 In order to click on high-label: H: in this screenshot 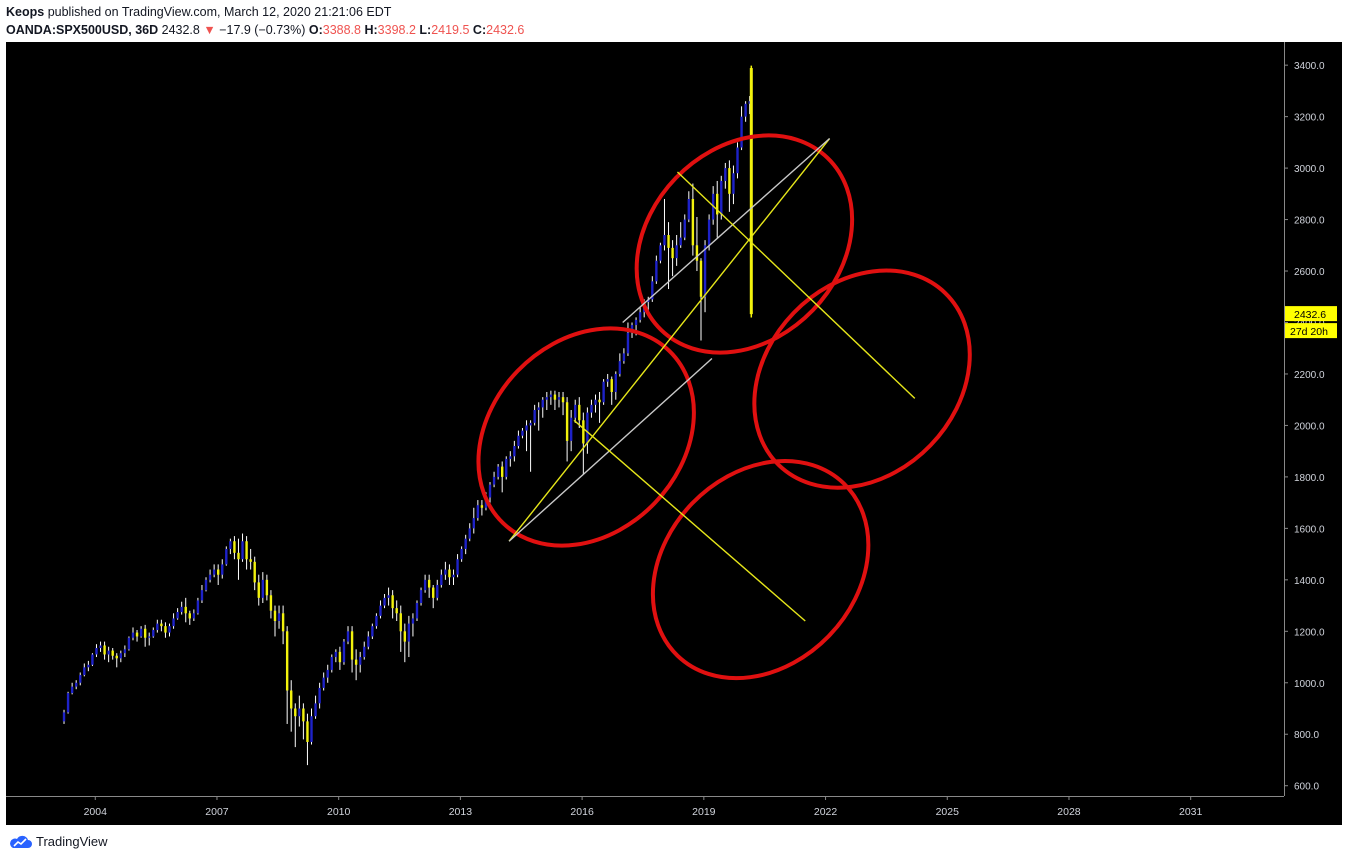, I will do `click(371, 30)`.